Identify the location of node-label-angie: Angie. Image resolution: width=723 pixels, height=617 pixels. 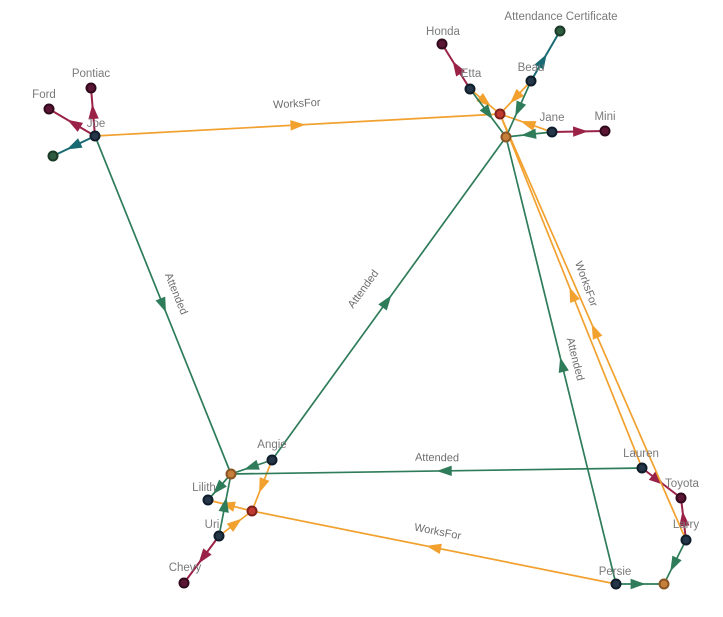
(271, 445).